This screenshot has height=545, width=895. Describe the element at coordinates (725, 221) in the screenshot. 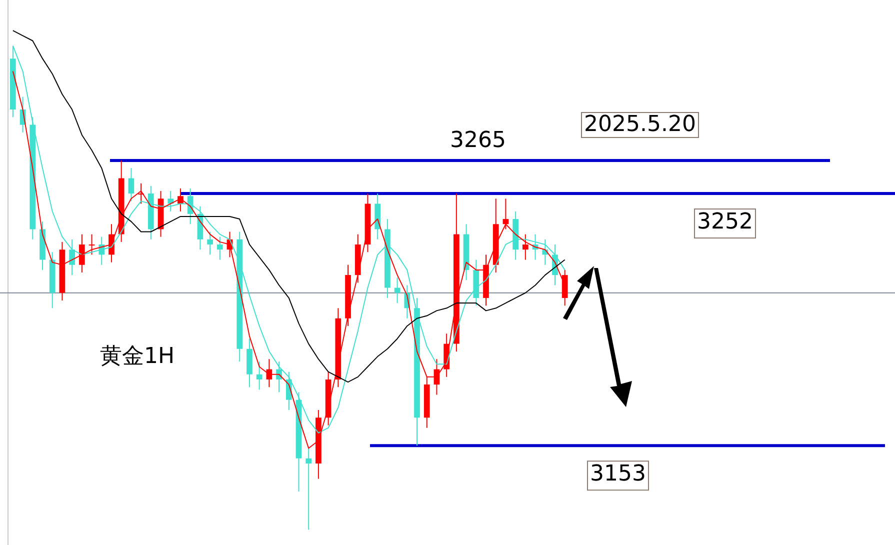

I see `ref-line-label: 3252` at that location.